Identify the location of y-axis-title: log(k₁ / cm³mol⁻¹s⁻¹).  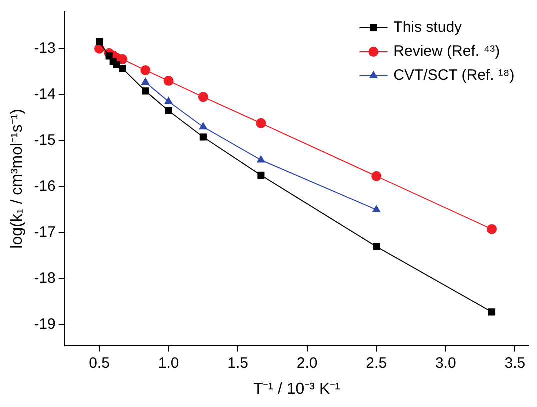
(17, 178).